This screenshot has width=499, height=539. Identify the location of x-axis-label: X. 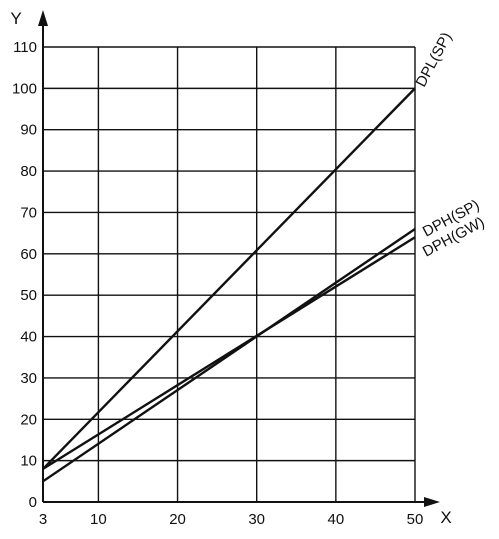
(445, 517).